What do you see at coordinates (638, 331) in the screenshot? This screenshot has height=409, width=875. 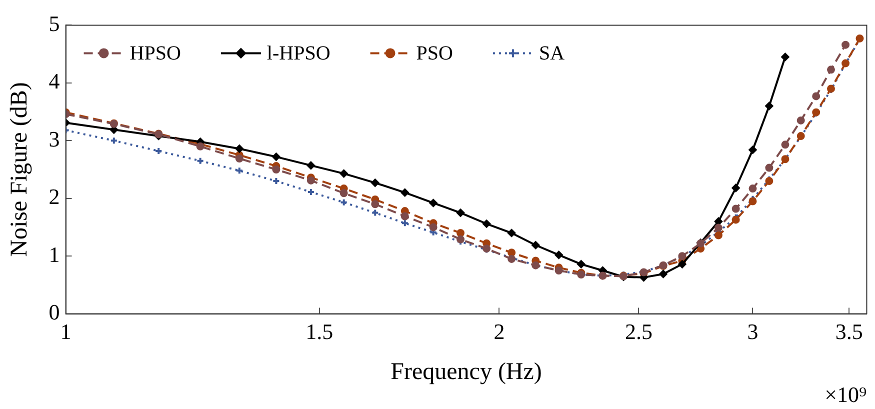 I see `x-tick-label: 2.5` at bounding box center [638, 331].